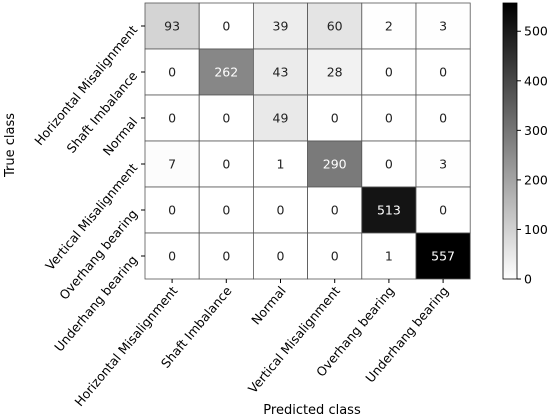 Image resolution: width=550 pixels, height=420 pixels. I want to click on cell-r4-c4, so click(389, 210).